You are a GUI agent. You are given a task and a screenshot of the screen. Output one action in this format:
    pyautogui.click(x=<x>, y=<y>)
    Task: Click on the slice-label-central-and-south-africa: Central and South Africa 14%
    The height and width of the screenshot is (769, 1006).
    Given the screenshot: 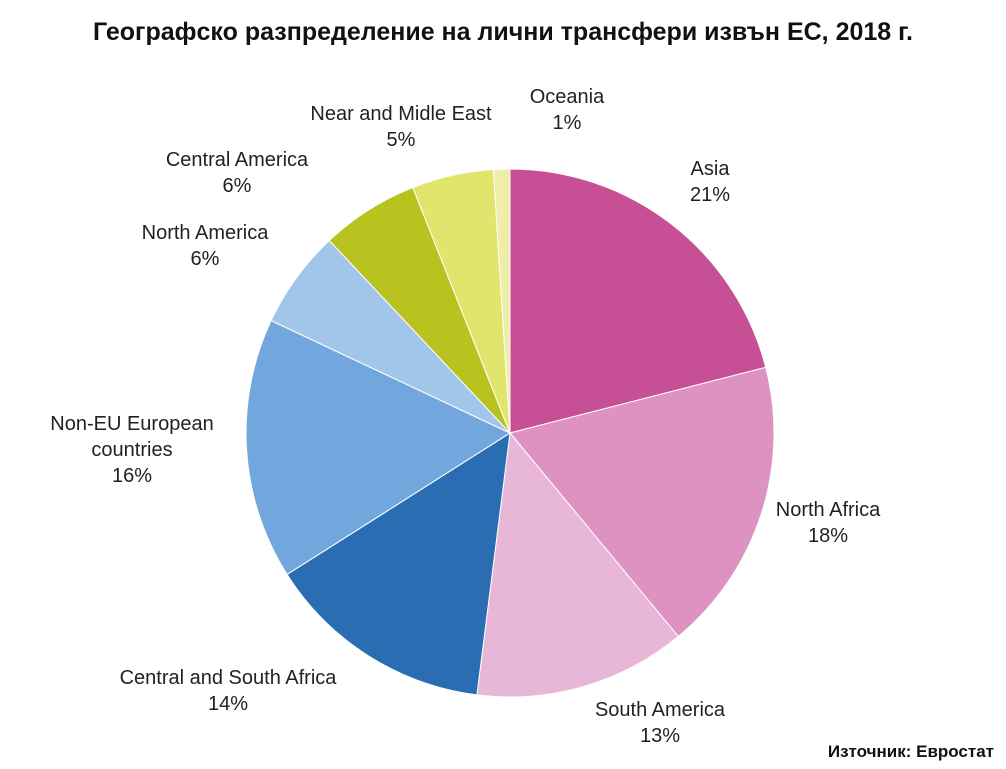 What is the action you would take?
    pyautogui.click(x=229, y=691)
    